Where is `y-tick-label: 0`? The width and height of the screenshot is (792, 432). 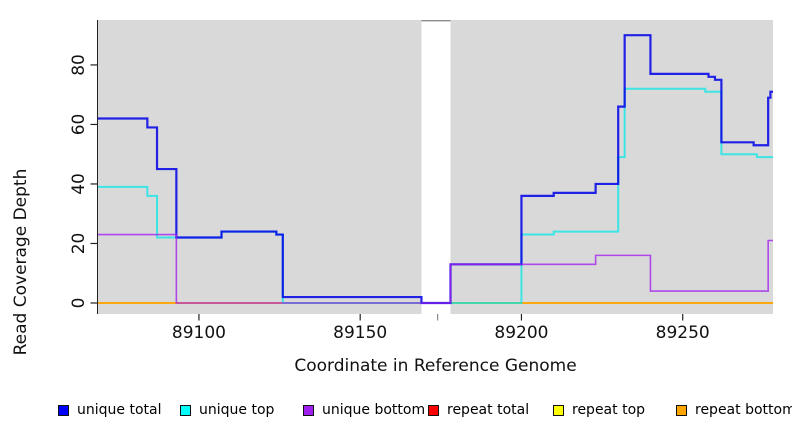 y-tick-label: 0 is located at coordinates (79, 303).